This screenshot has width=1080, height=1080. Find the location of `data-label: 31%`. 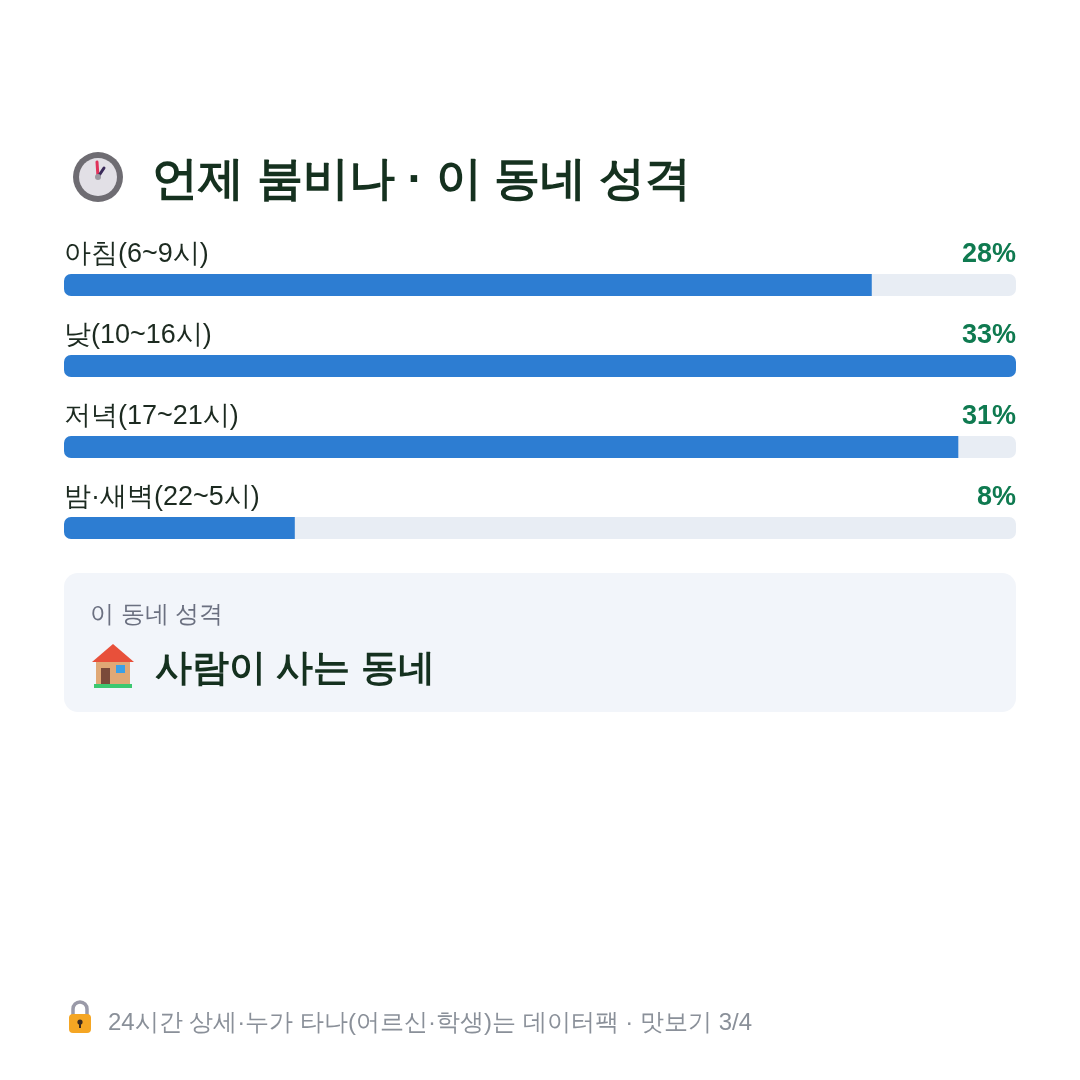

data-label: 31% is located at coordinates (988, 415).